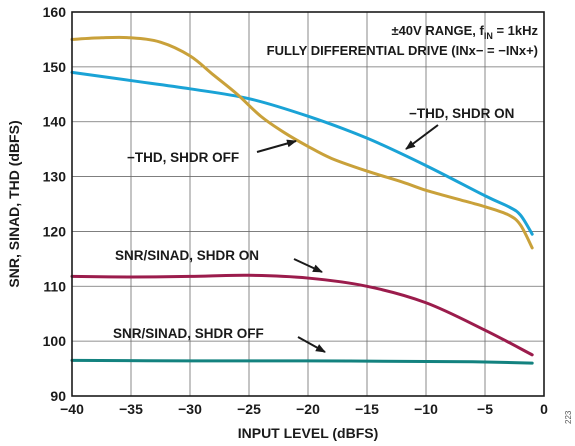 Image resolution: width=575 pixels, height=446 pixels. What do you see at coordinates (402, 50) in the screenshot?
I see `drive-note: FULLY DIFFERENTIAL DRIVE (INx− = −INx+)` at bounding box center [402, 50].